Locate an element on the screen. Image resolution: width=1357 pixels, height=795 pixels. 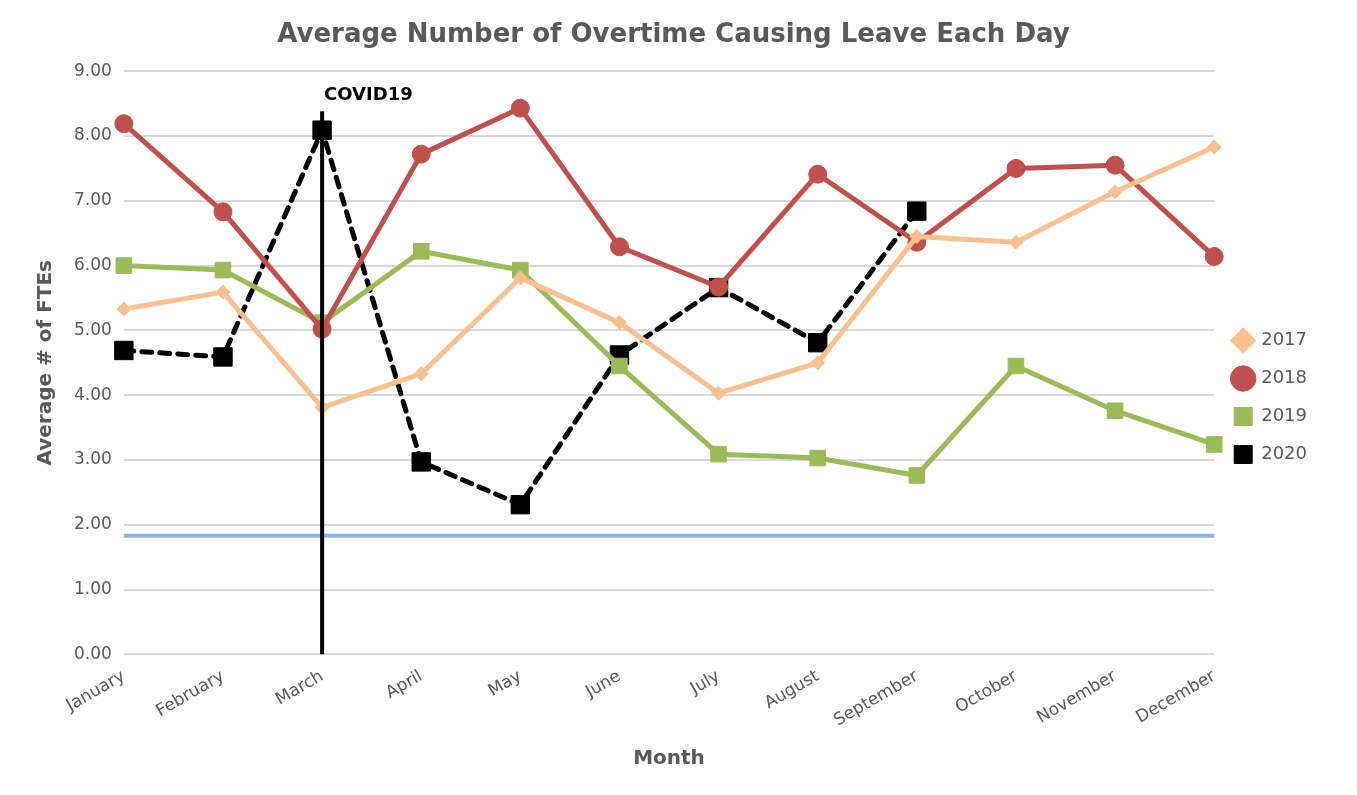
y-tick-label: 0.00 is located at coordinates (92, 652).